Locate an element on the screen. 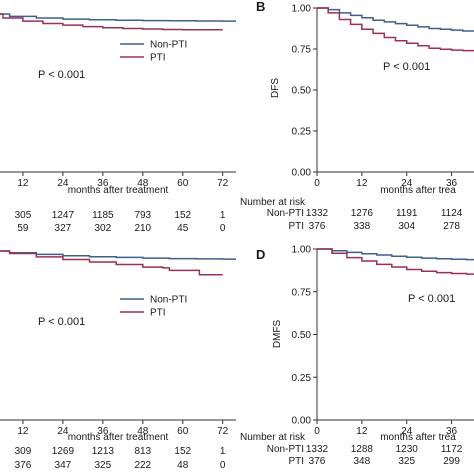 The width and height of the screenshot is (474, 474). risk-value: 1269 is located at coordinates (63, 451).